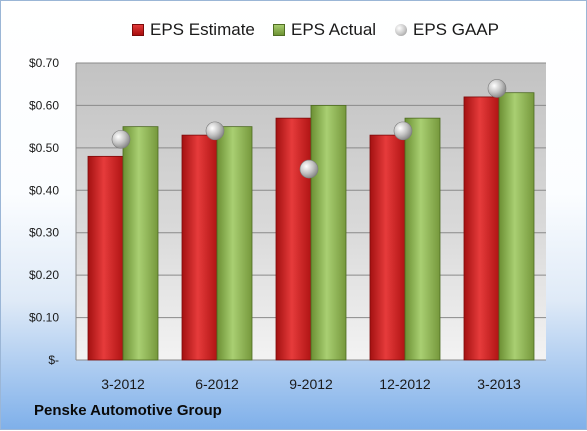 The height and width of the screenshot is (431, 587). What do you see at coordinates (44, 275) in the screenshot?
I see `y-tick-label: $0.20` at bounding box center [44, 275].